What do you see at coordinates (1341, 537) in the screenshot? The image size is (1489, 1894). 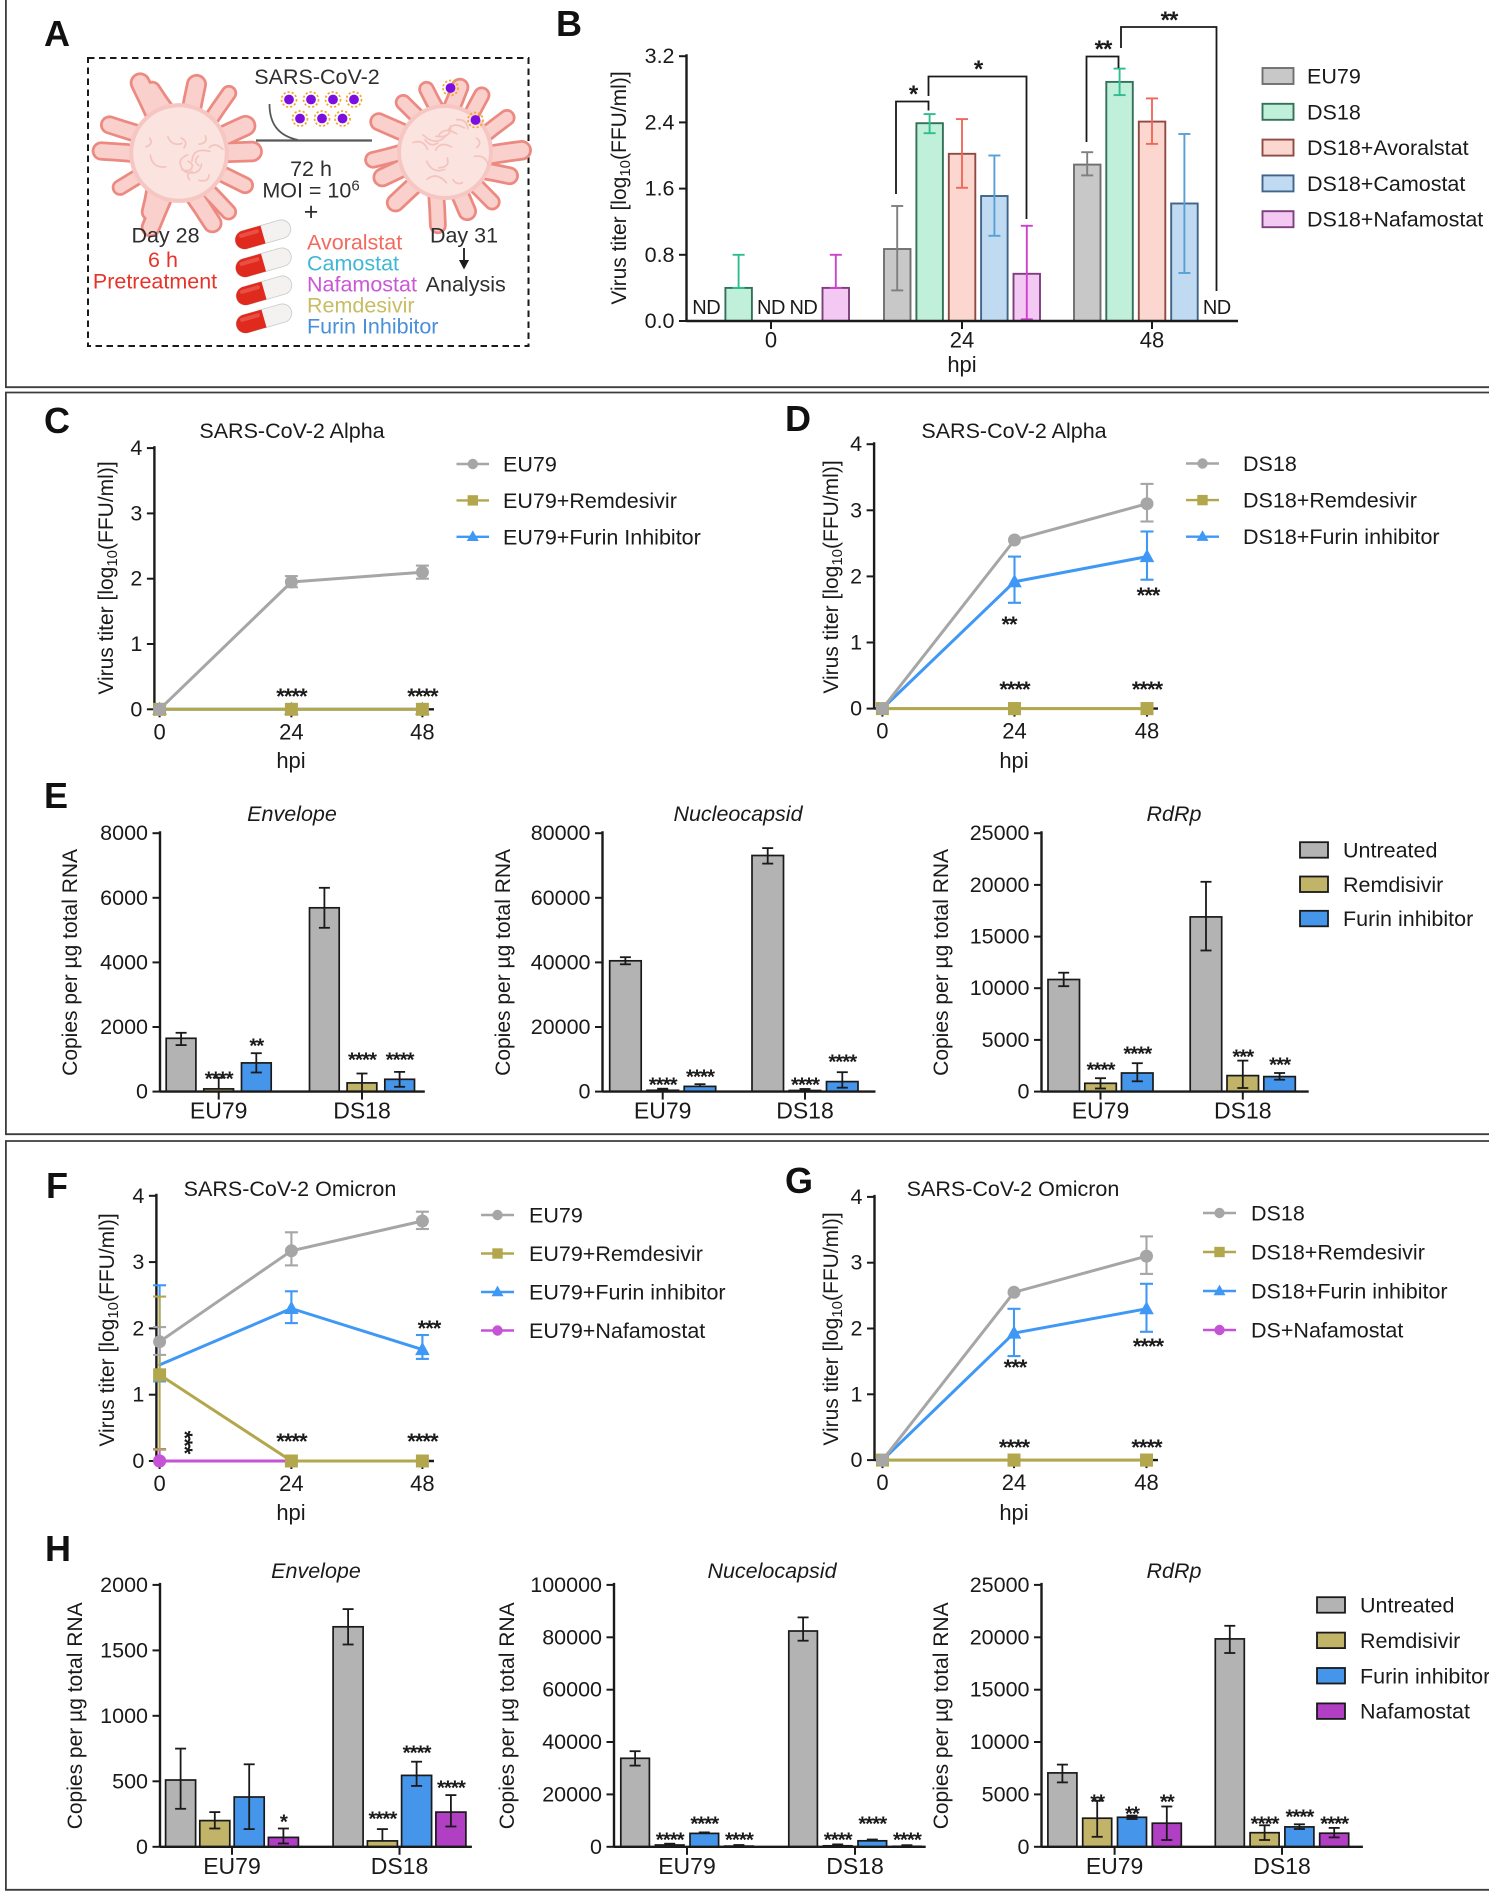 I see `svg-text: DS18+Furin inhibitor` at bounding box center [1341, 537].